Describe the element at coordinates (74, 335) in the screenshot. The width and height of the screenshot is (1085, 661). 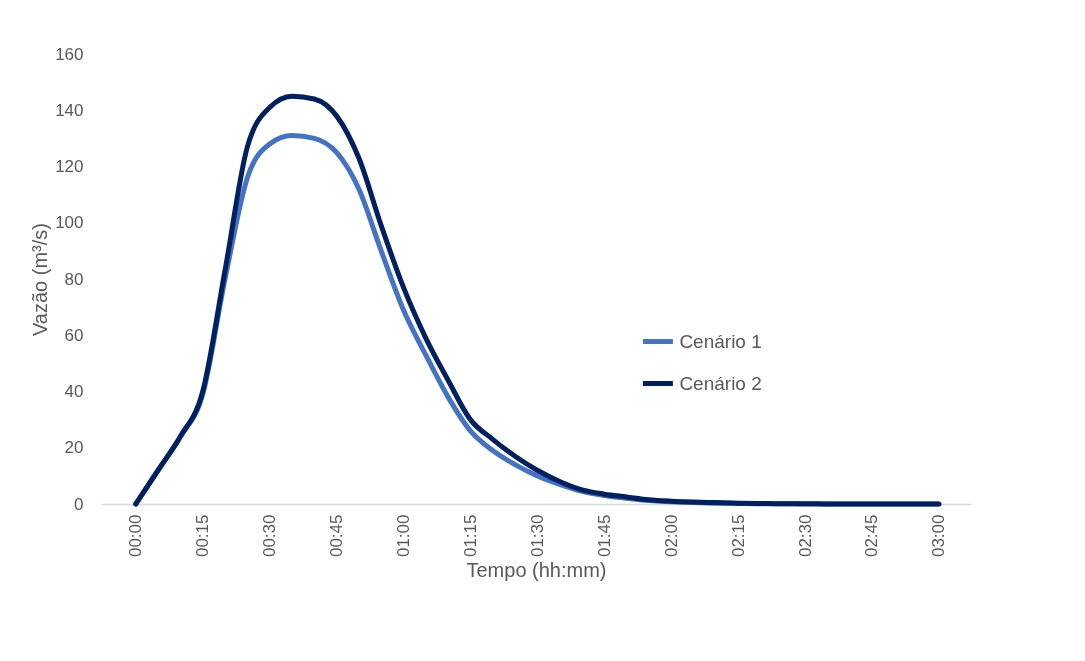
I see `y-tick-label: 60` at that location.